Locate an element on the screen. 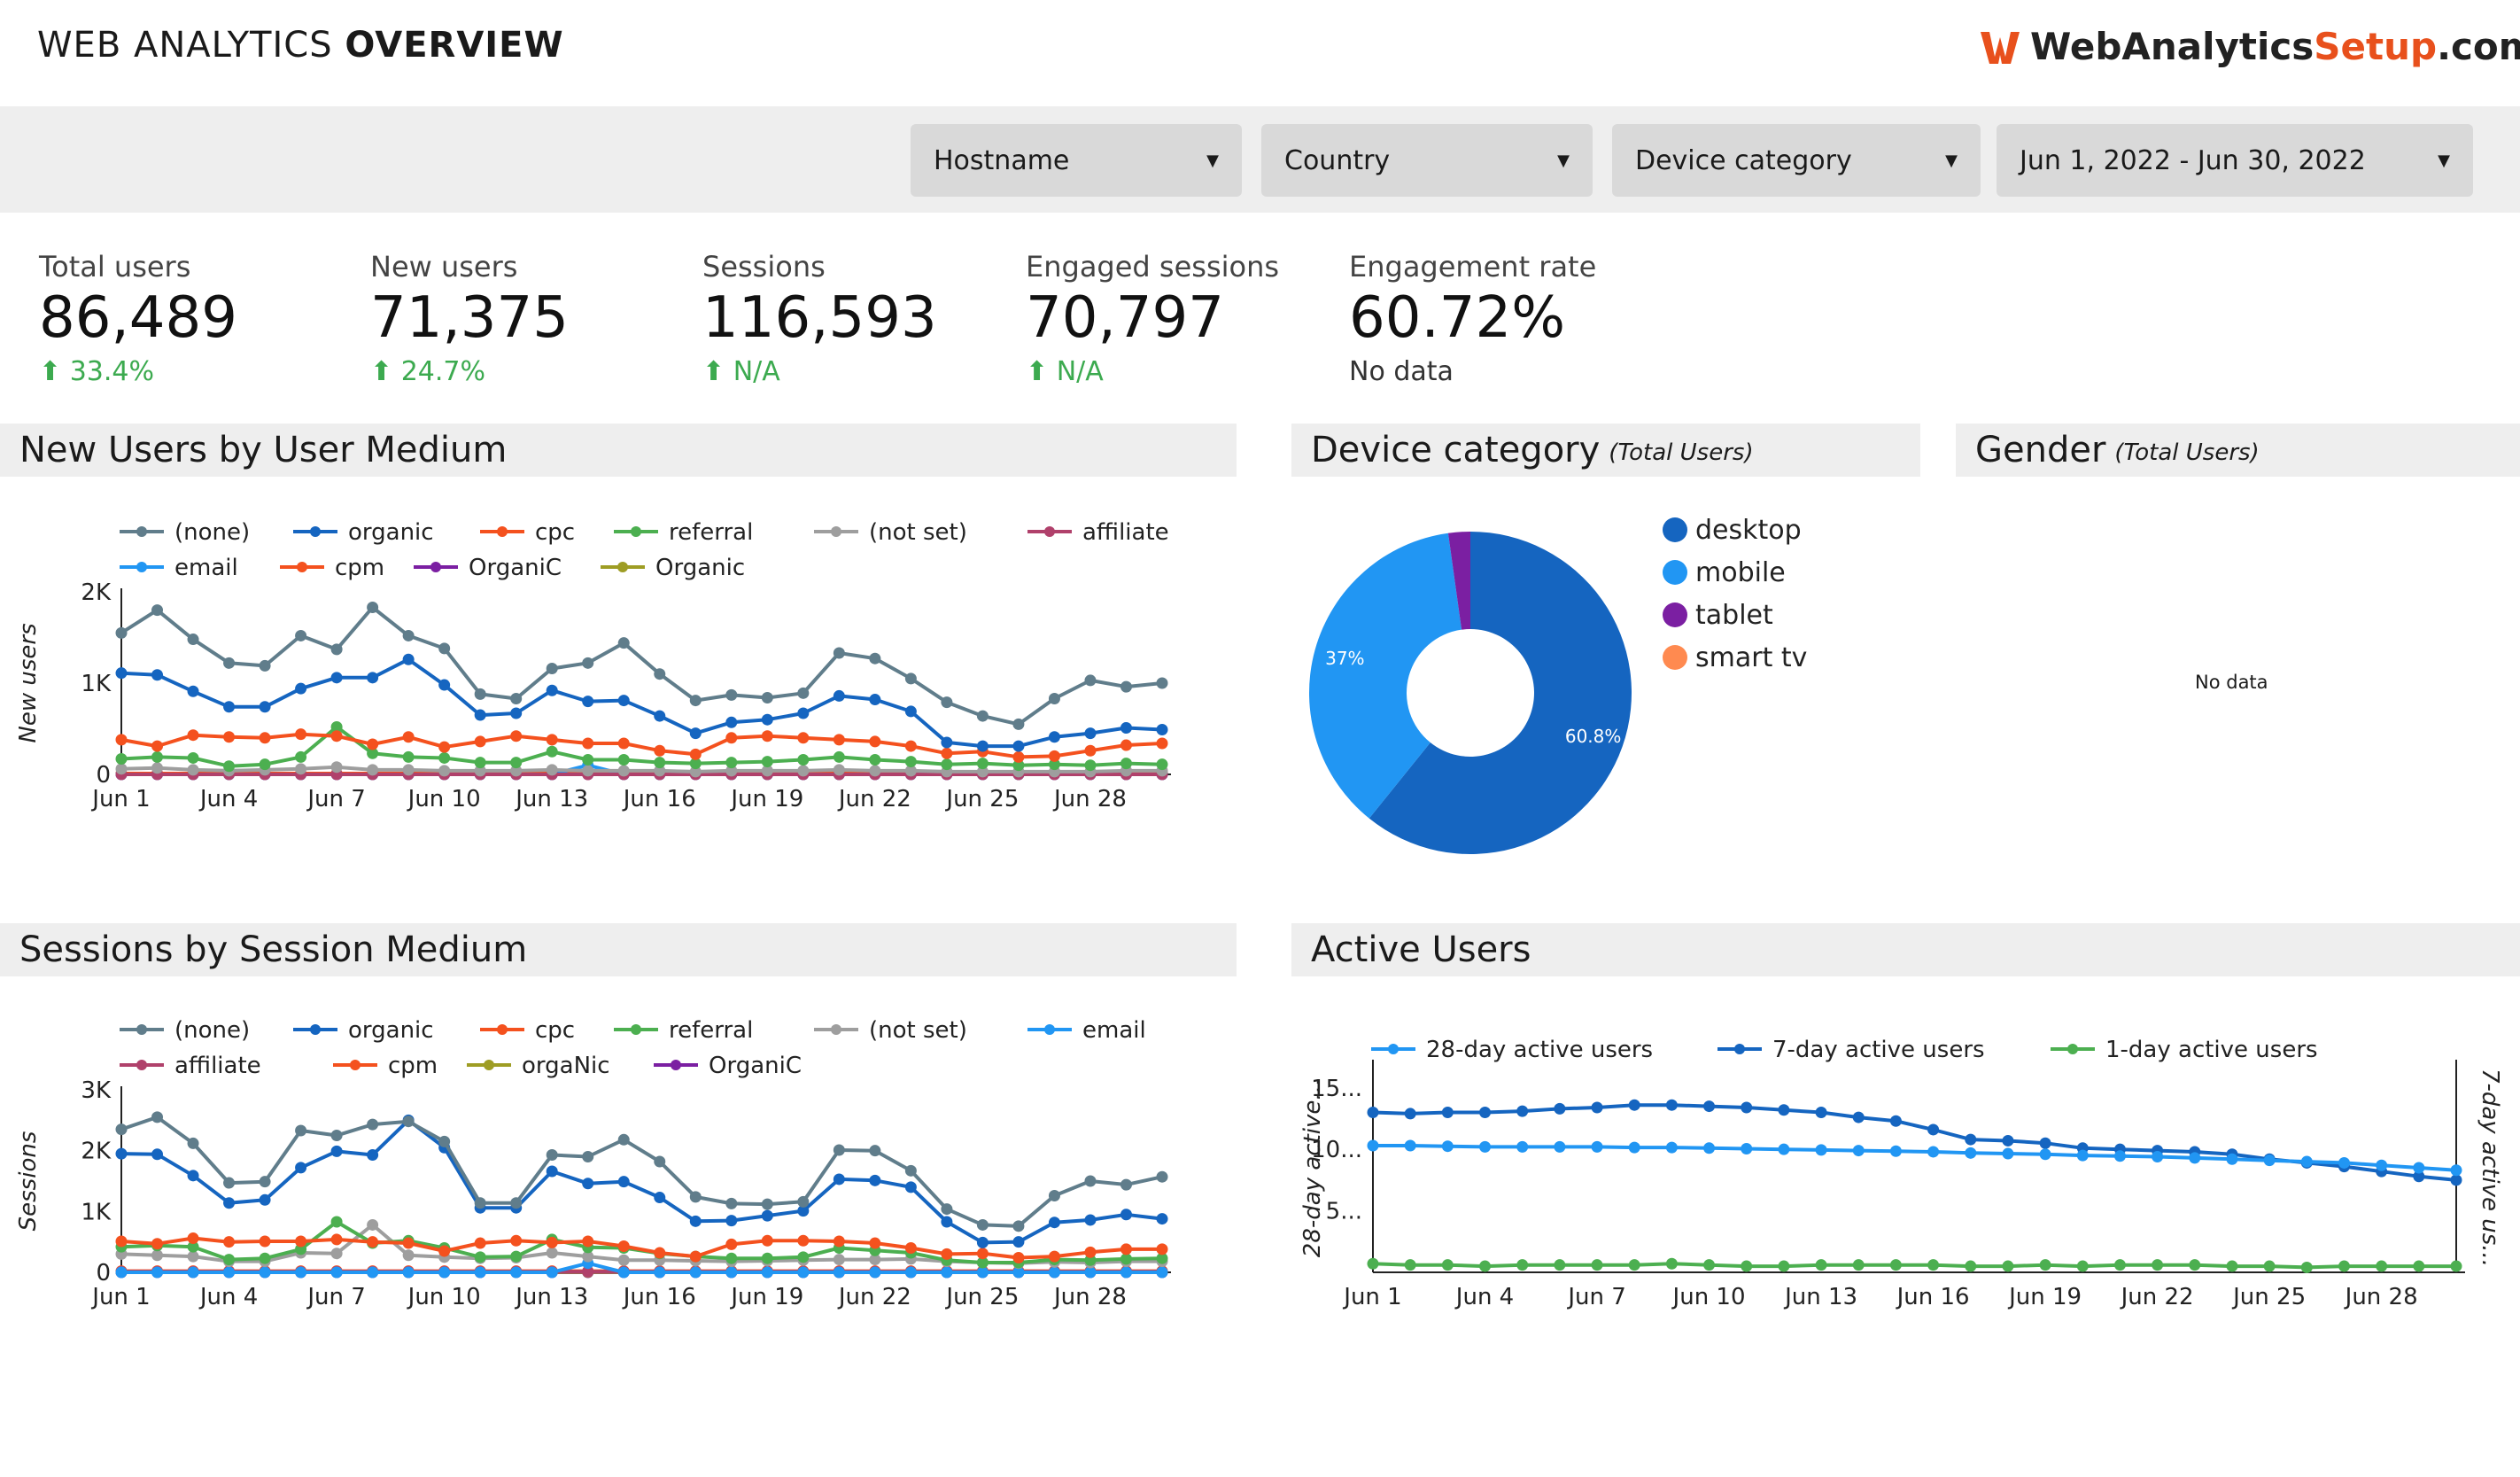 Image resolution: width=2520 pixels, height=1477 pixels. series-7-day-active-users is located at coordinates (1914, 1142).